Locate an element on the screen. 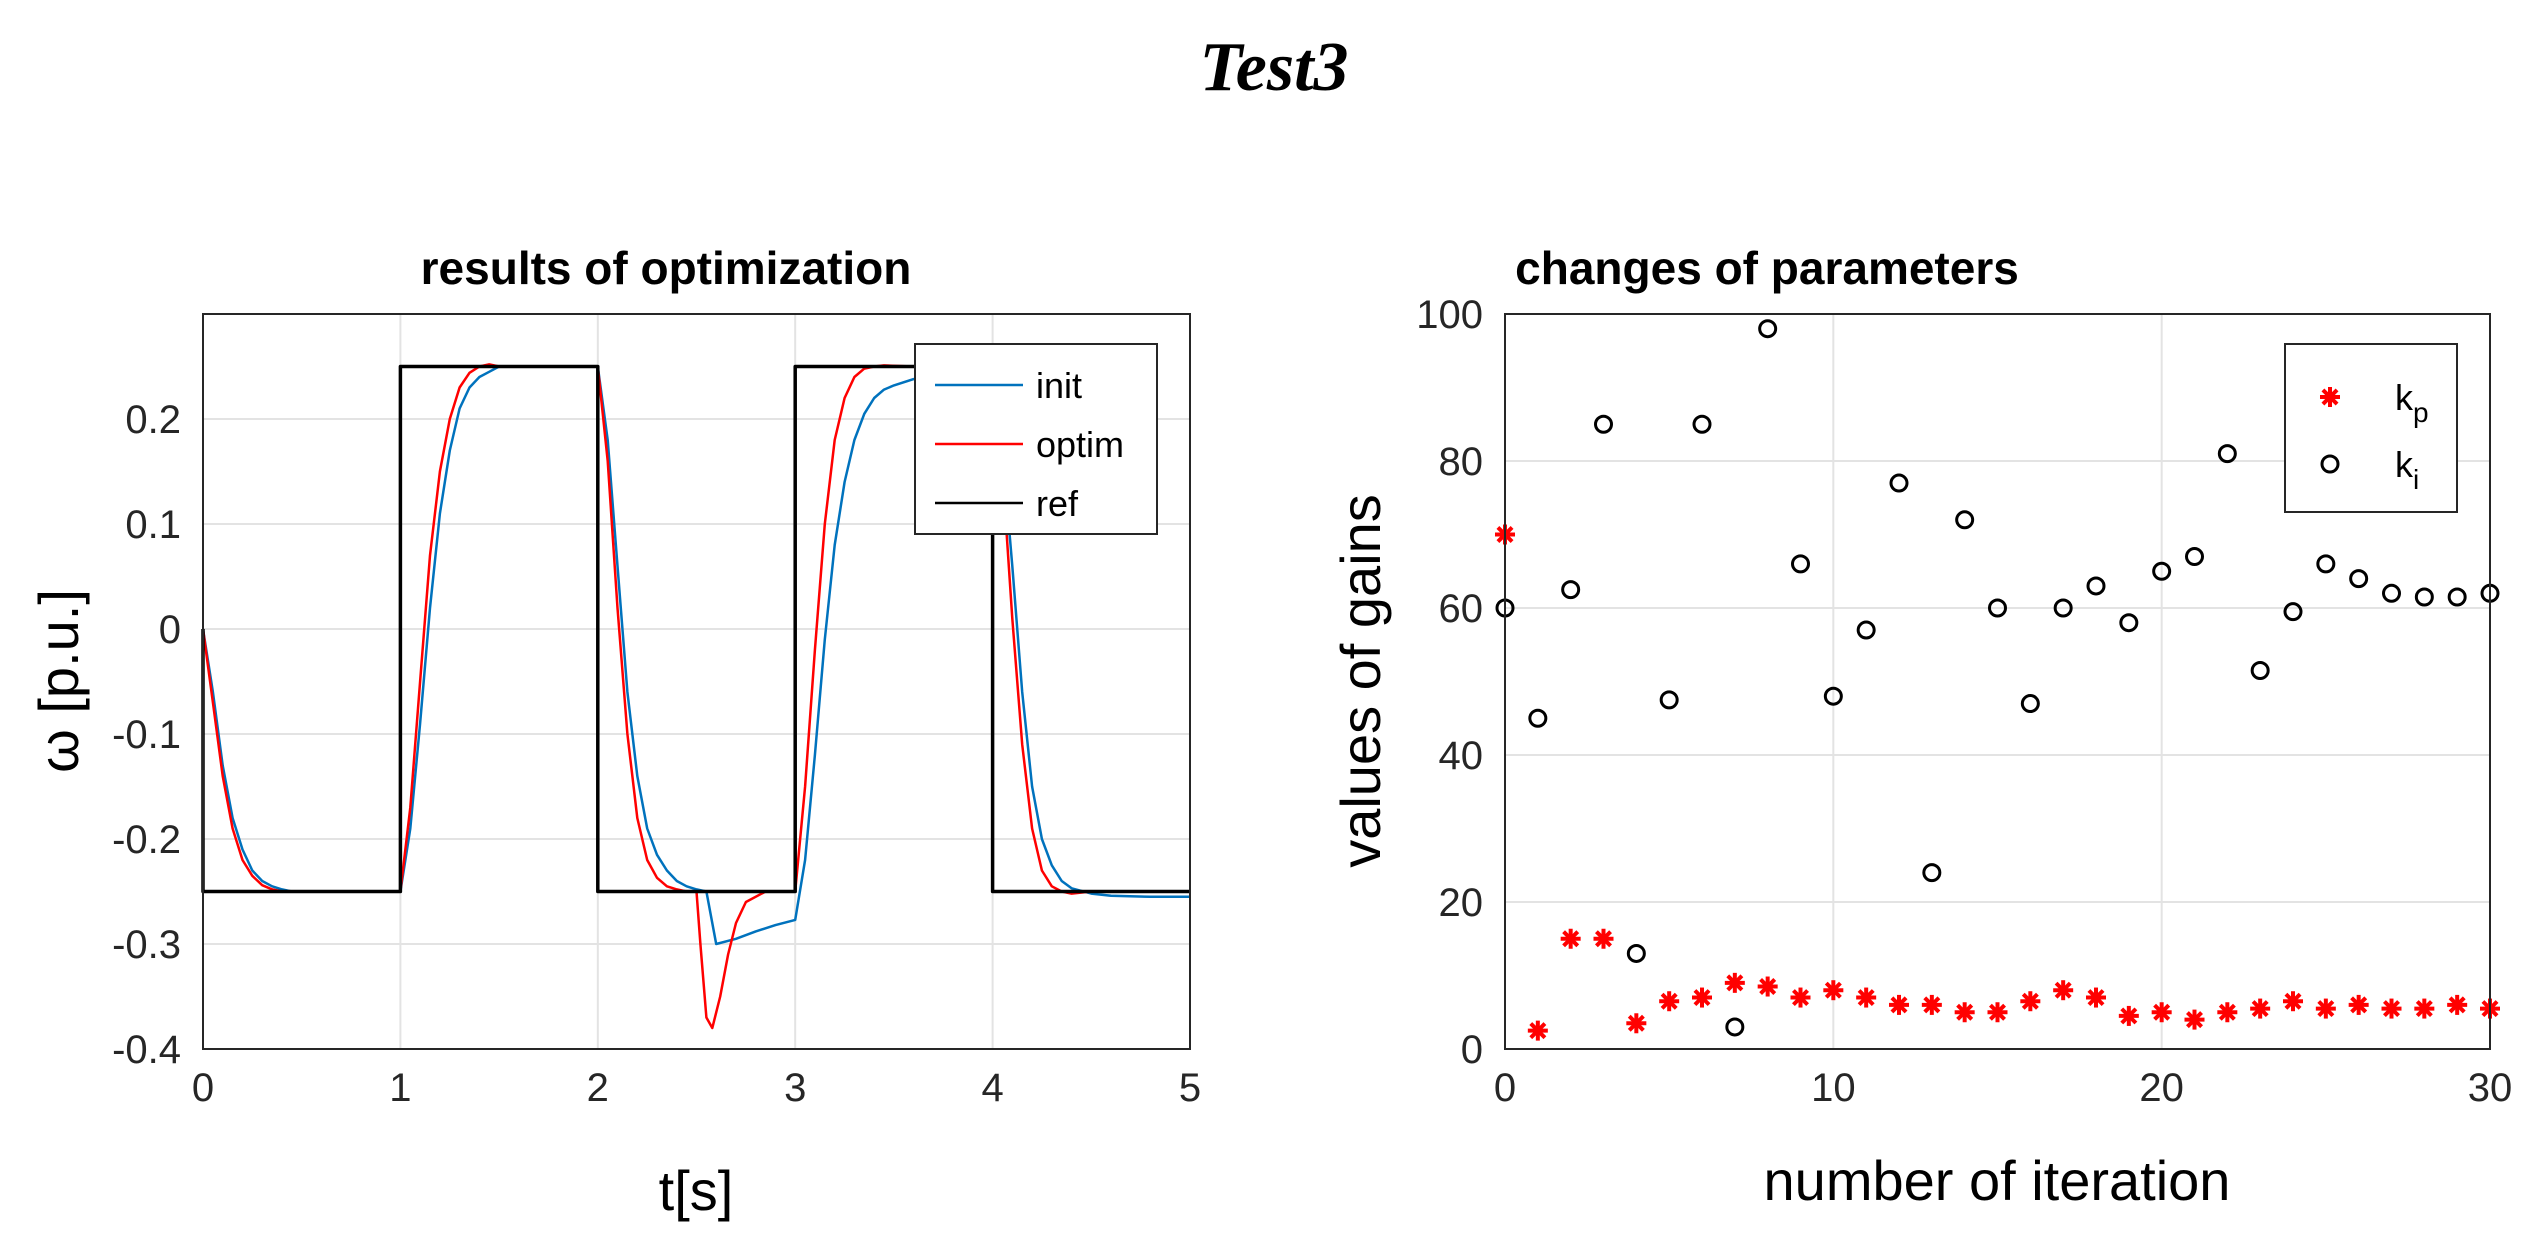  x-tick-label: 1 is located at coordinates (400, 1088).